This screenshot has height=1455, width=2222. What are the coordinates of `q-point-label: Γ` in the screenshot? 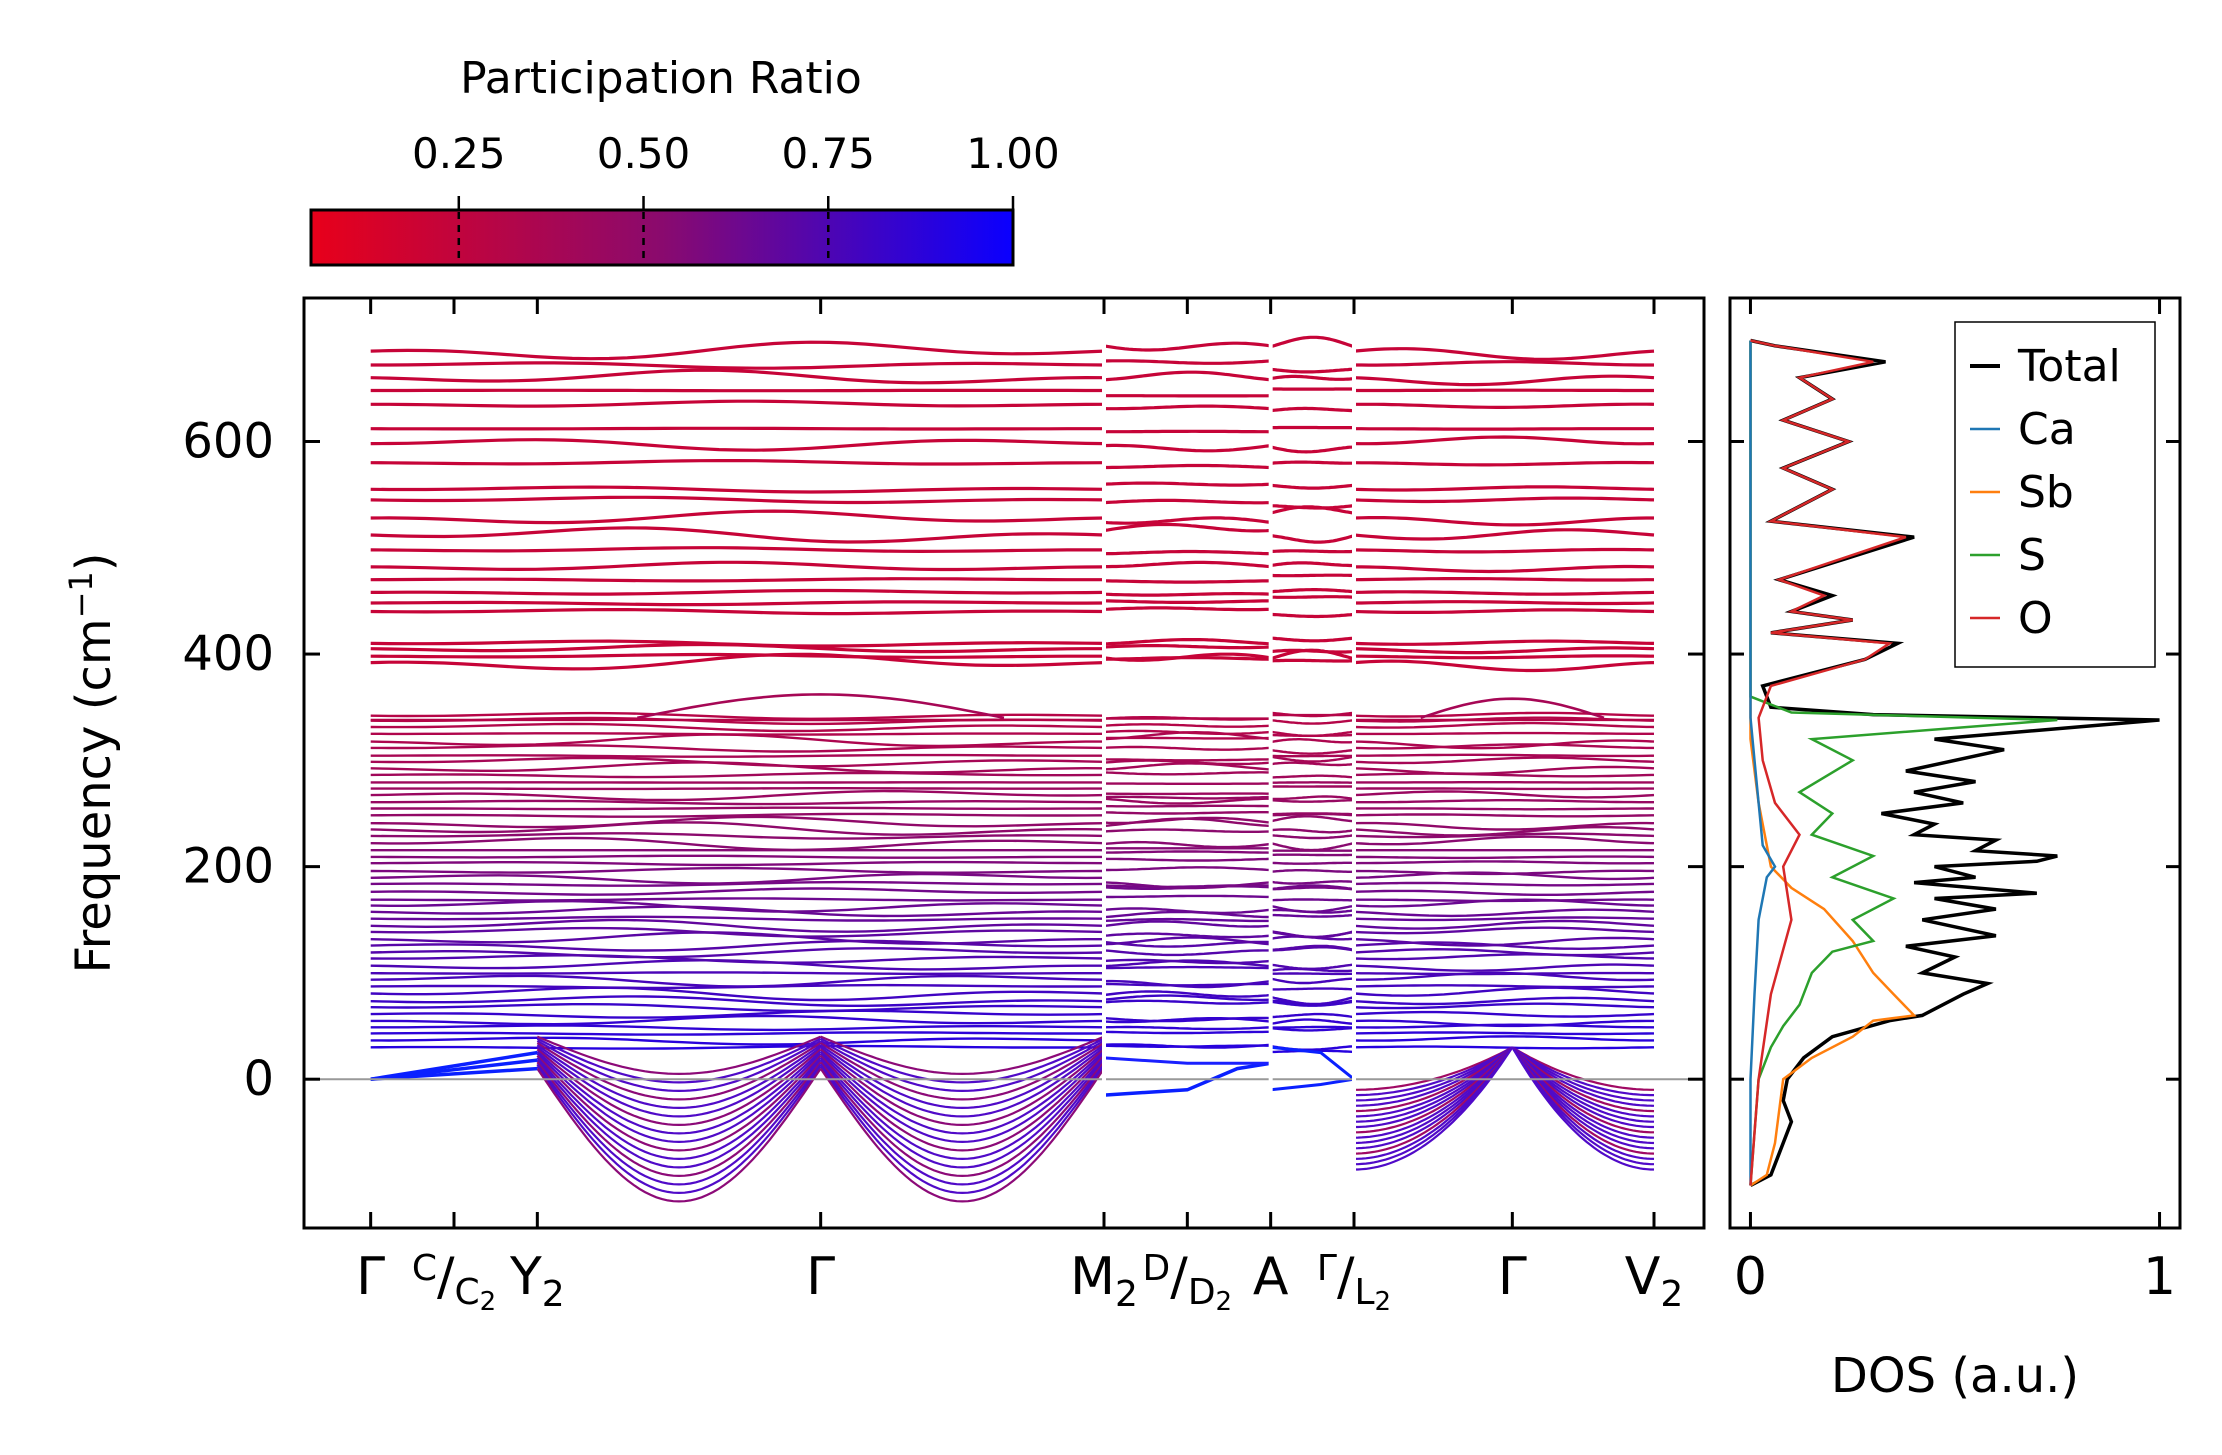 It's located at (370, 1277).